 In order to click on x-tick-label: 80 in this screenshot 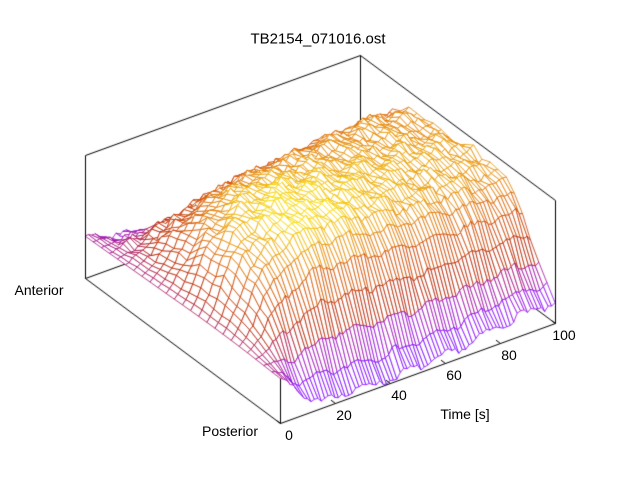, I will do `click(509, 355)`.